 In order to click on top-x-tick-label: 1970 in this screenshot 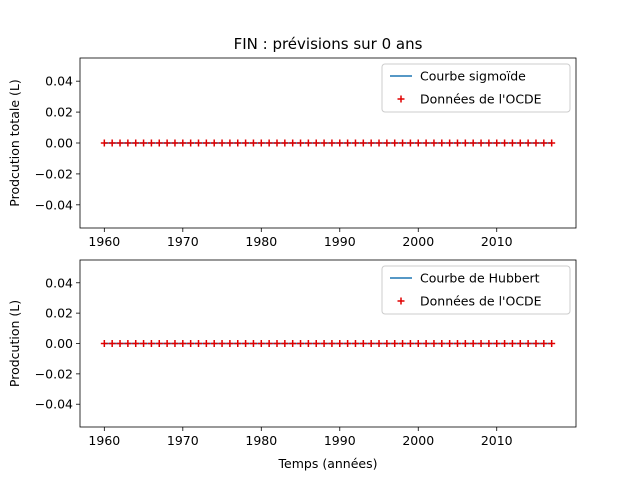, I will do `click(183, 241)`.